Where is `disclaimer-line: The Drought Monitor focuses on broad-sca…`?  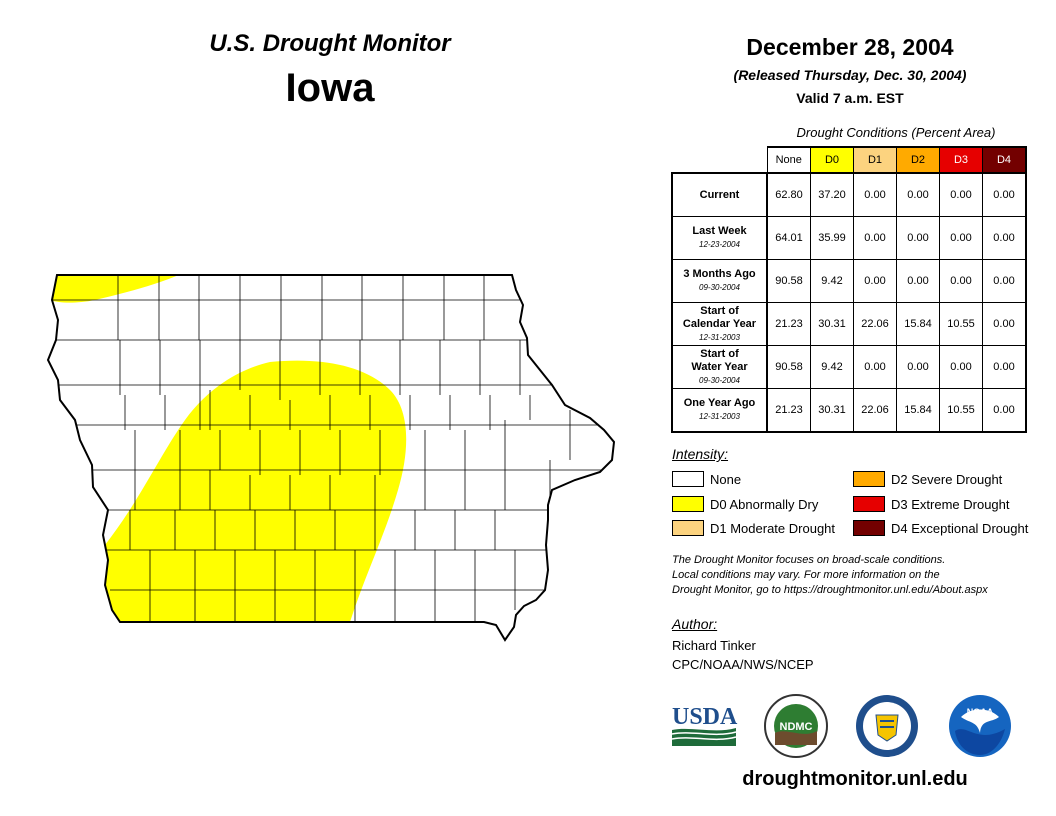
disclaimer-line: The Drought Monitor focuses on broad-sca… is located at coordinates (809, 560).